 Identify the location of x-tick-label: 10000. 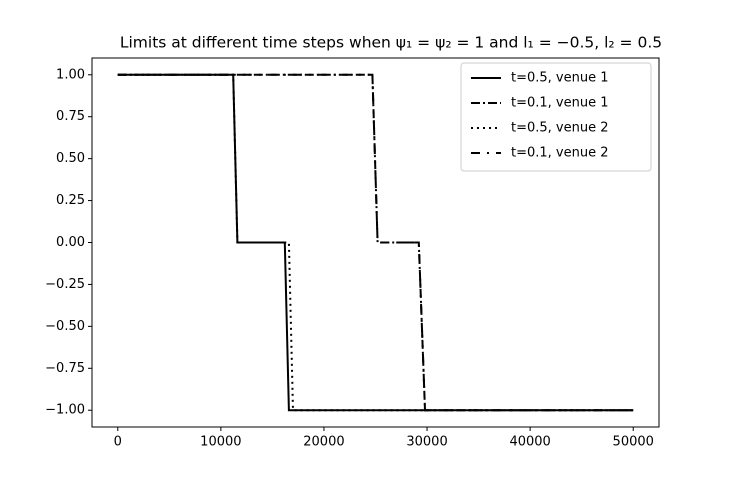
(220, 442).